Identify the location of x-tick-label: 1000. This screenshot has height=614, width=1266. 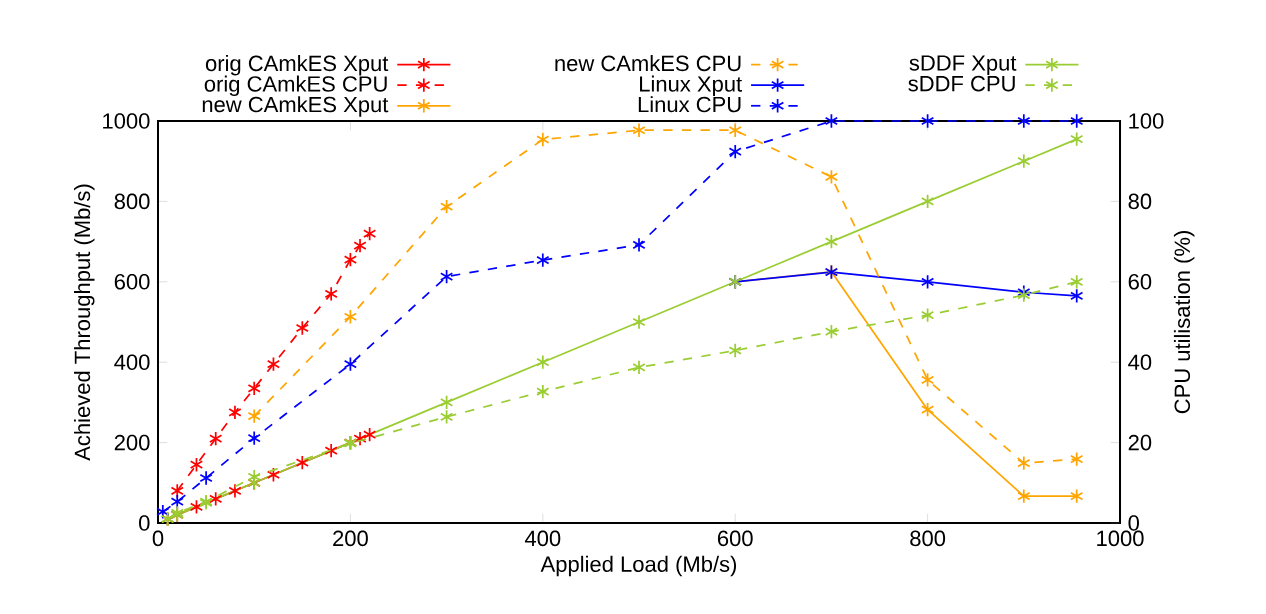
(1120, 538).